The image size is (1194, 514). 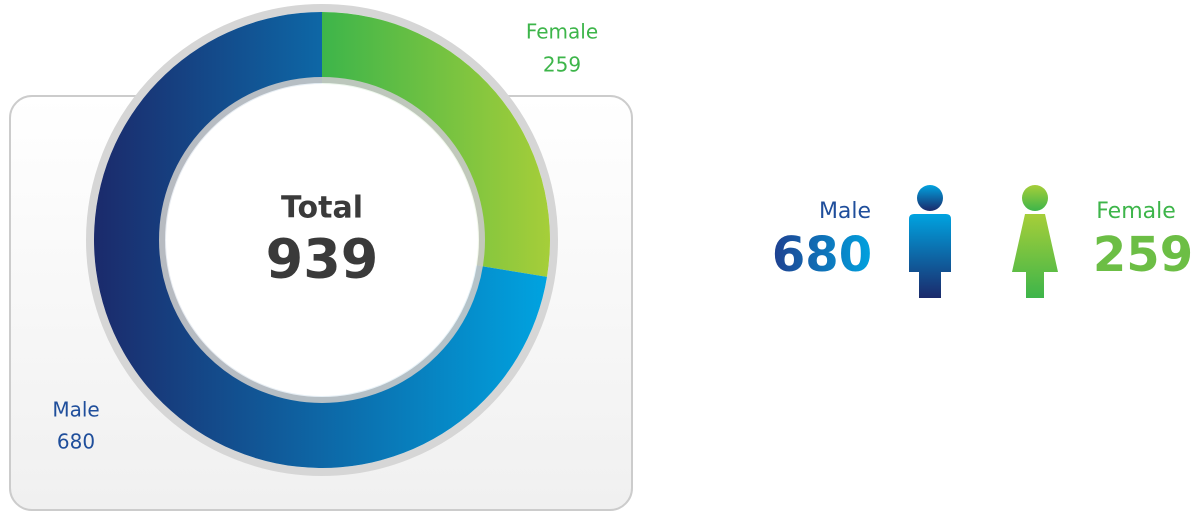 What do you see at coordinates (436, 144) in the screenshot?
I see `donut-segment` at bounding box center [436, 144].